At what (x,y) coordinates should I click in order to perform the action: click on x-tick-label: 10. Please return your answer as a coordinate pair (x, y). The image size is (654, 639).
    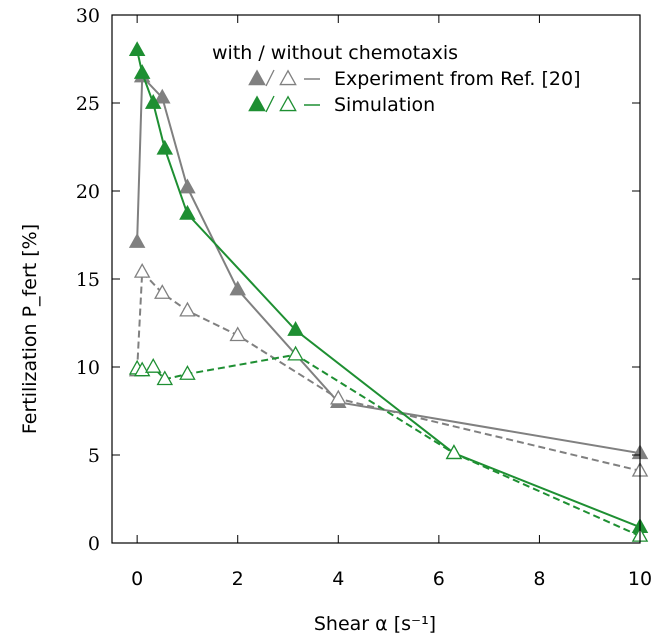
    Looking at the image, I should click on (640, 579).